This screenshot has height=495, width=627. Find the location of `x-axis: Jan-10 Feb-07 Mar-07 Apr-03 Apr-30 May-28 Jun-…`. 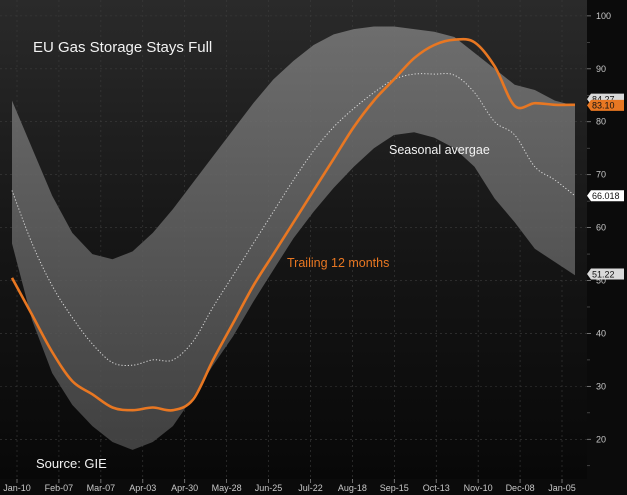

x-axis: Jan-10 Feb-07 Mar-07 Apr-03 Apr-30 May-28 Jun-… is located at coordinates (289, 486).